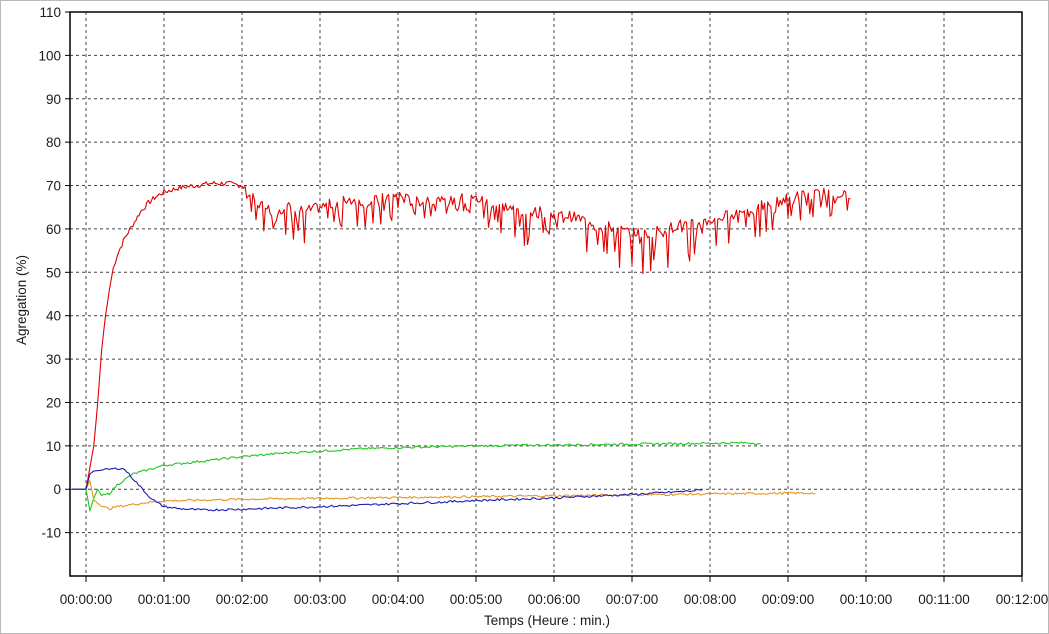 This screenshot has width=1049, height=634. I want to click on y-tick-label: 40, so click(53, 316).